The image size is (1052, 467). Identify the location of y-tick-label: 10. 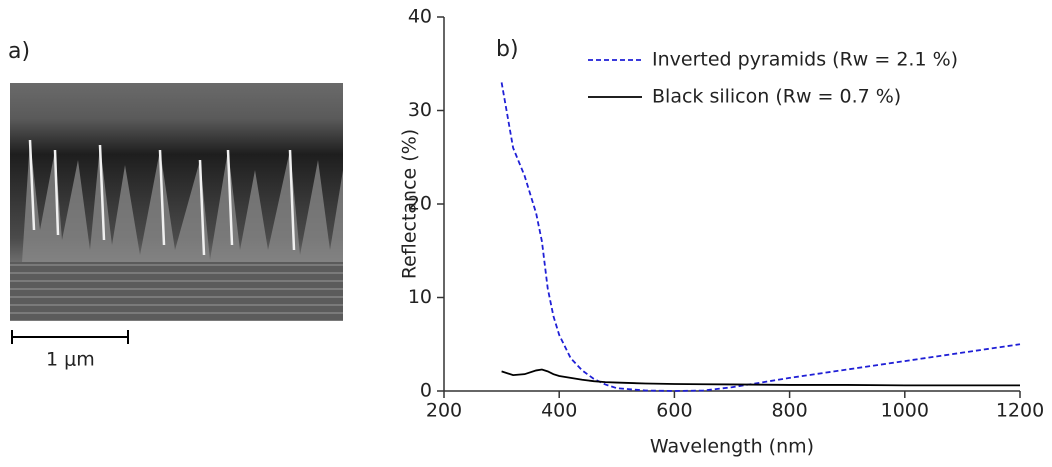
(420, 297).